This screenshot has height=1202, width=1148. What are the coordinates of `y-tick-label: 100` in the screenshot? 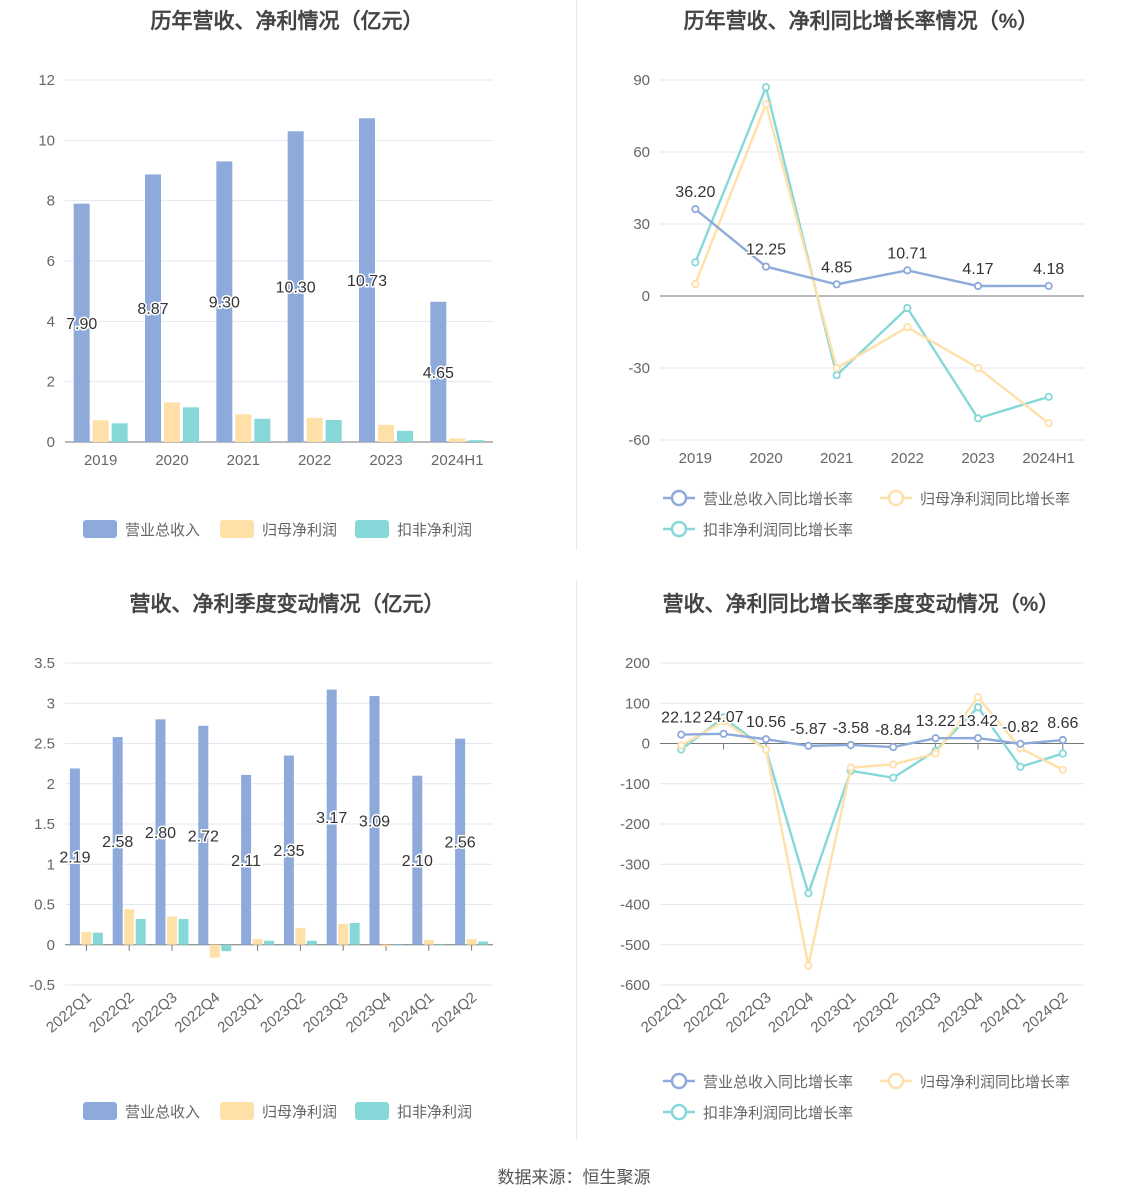 It's located at (637, 703).